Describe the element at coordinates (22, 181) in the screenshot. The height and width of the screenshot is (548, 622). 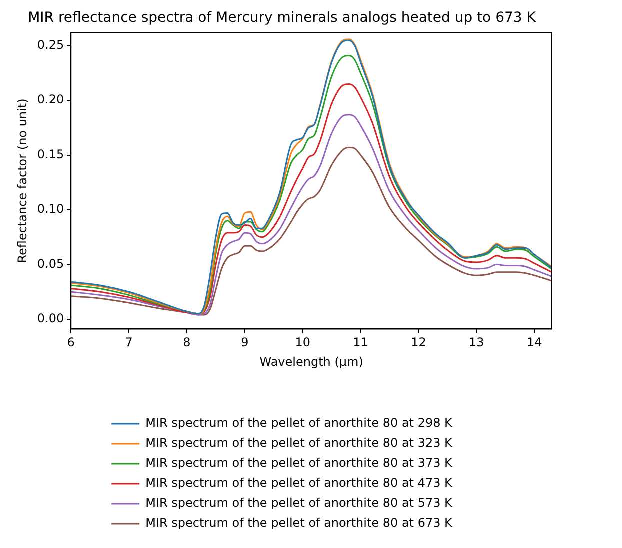
I see `y-axis-title: Reflectance factor (no unit)` at that location.